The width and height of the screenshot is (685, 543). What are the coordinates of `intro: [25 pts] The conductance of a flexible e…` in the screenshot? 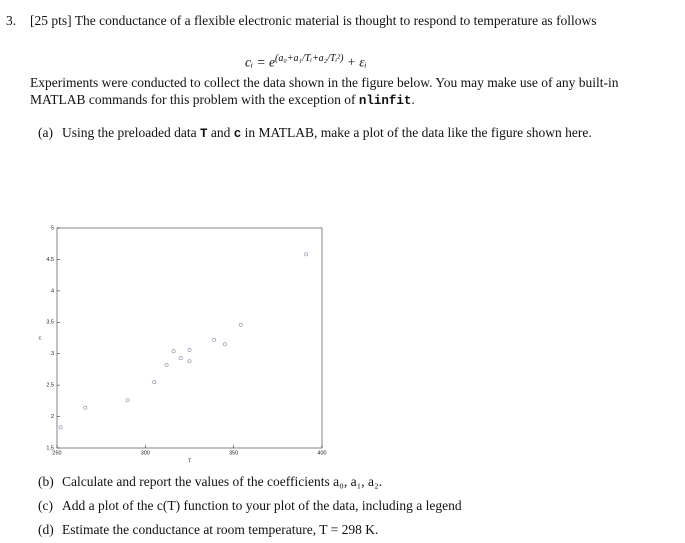 It's located at (313, 20).